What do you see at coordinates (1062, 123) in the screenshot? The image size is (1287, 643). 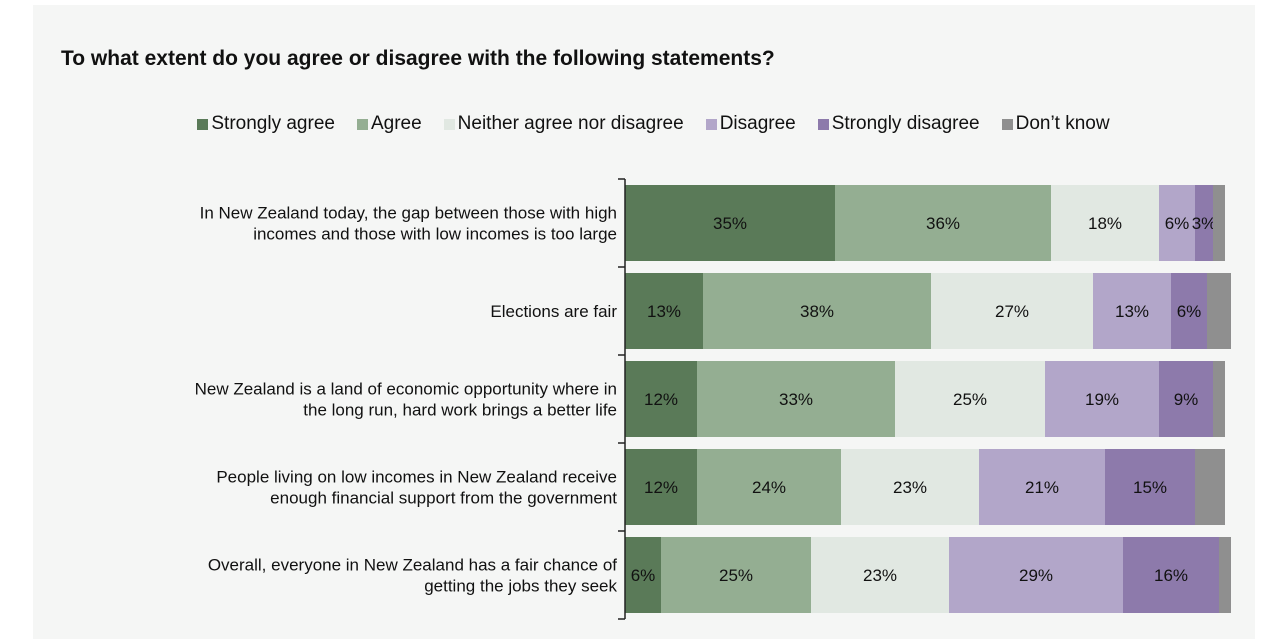 I see `legend-label: Don’t know` at bounding box center [1062, 123].